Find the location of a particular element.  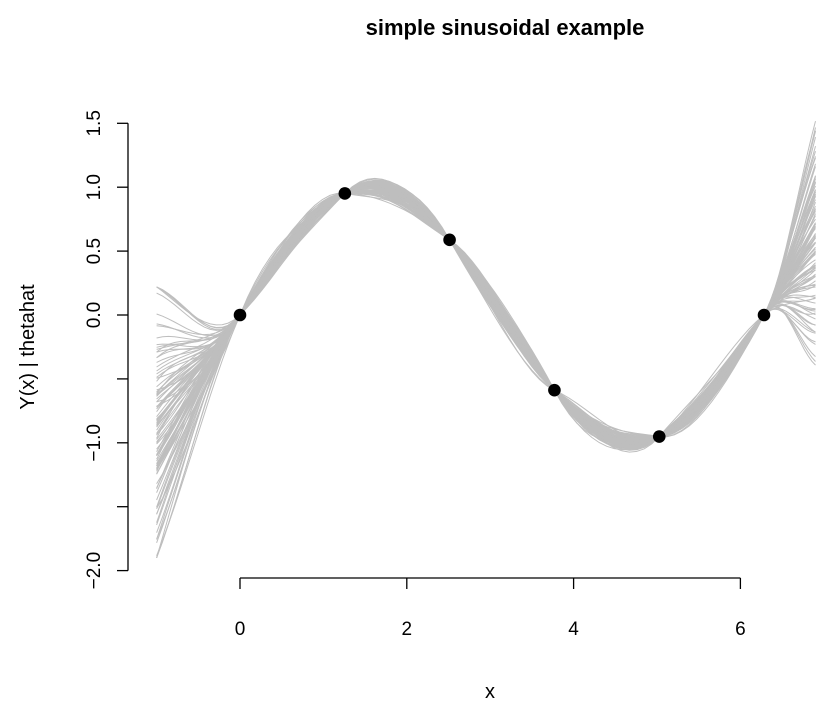

x-axis-label: x is located at coordinates (490, 691).